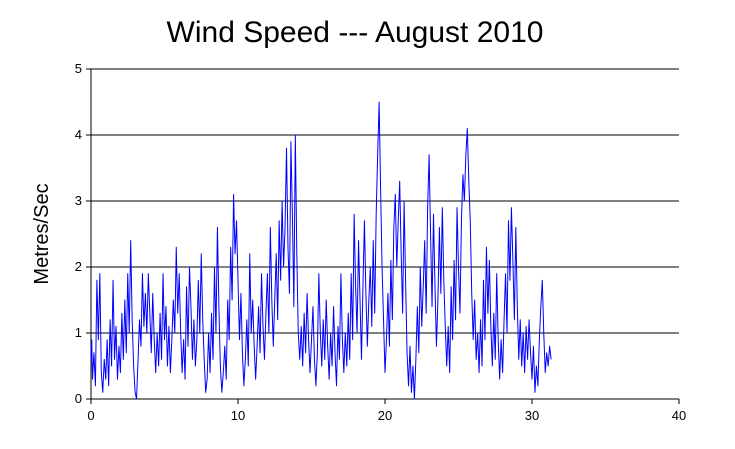 The width and height of the screenshot is (735, 449). Describe the element at coordinates (78, 68) in the screenshot. I see `y-tick-label-5: 5` at that location.